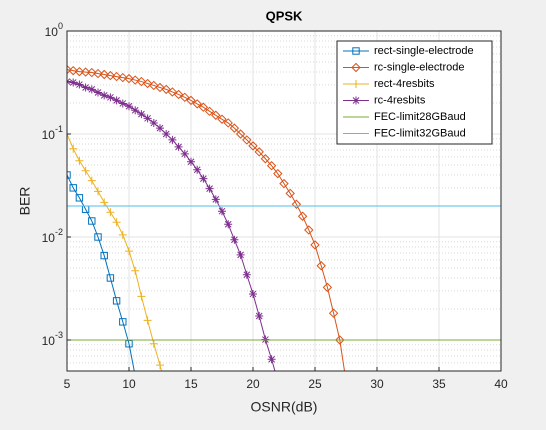  I want to click on y-tick-label: 10⁻³, so click(52, 339).